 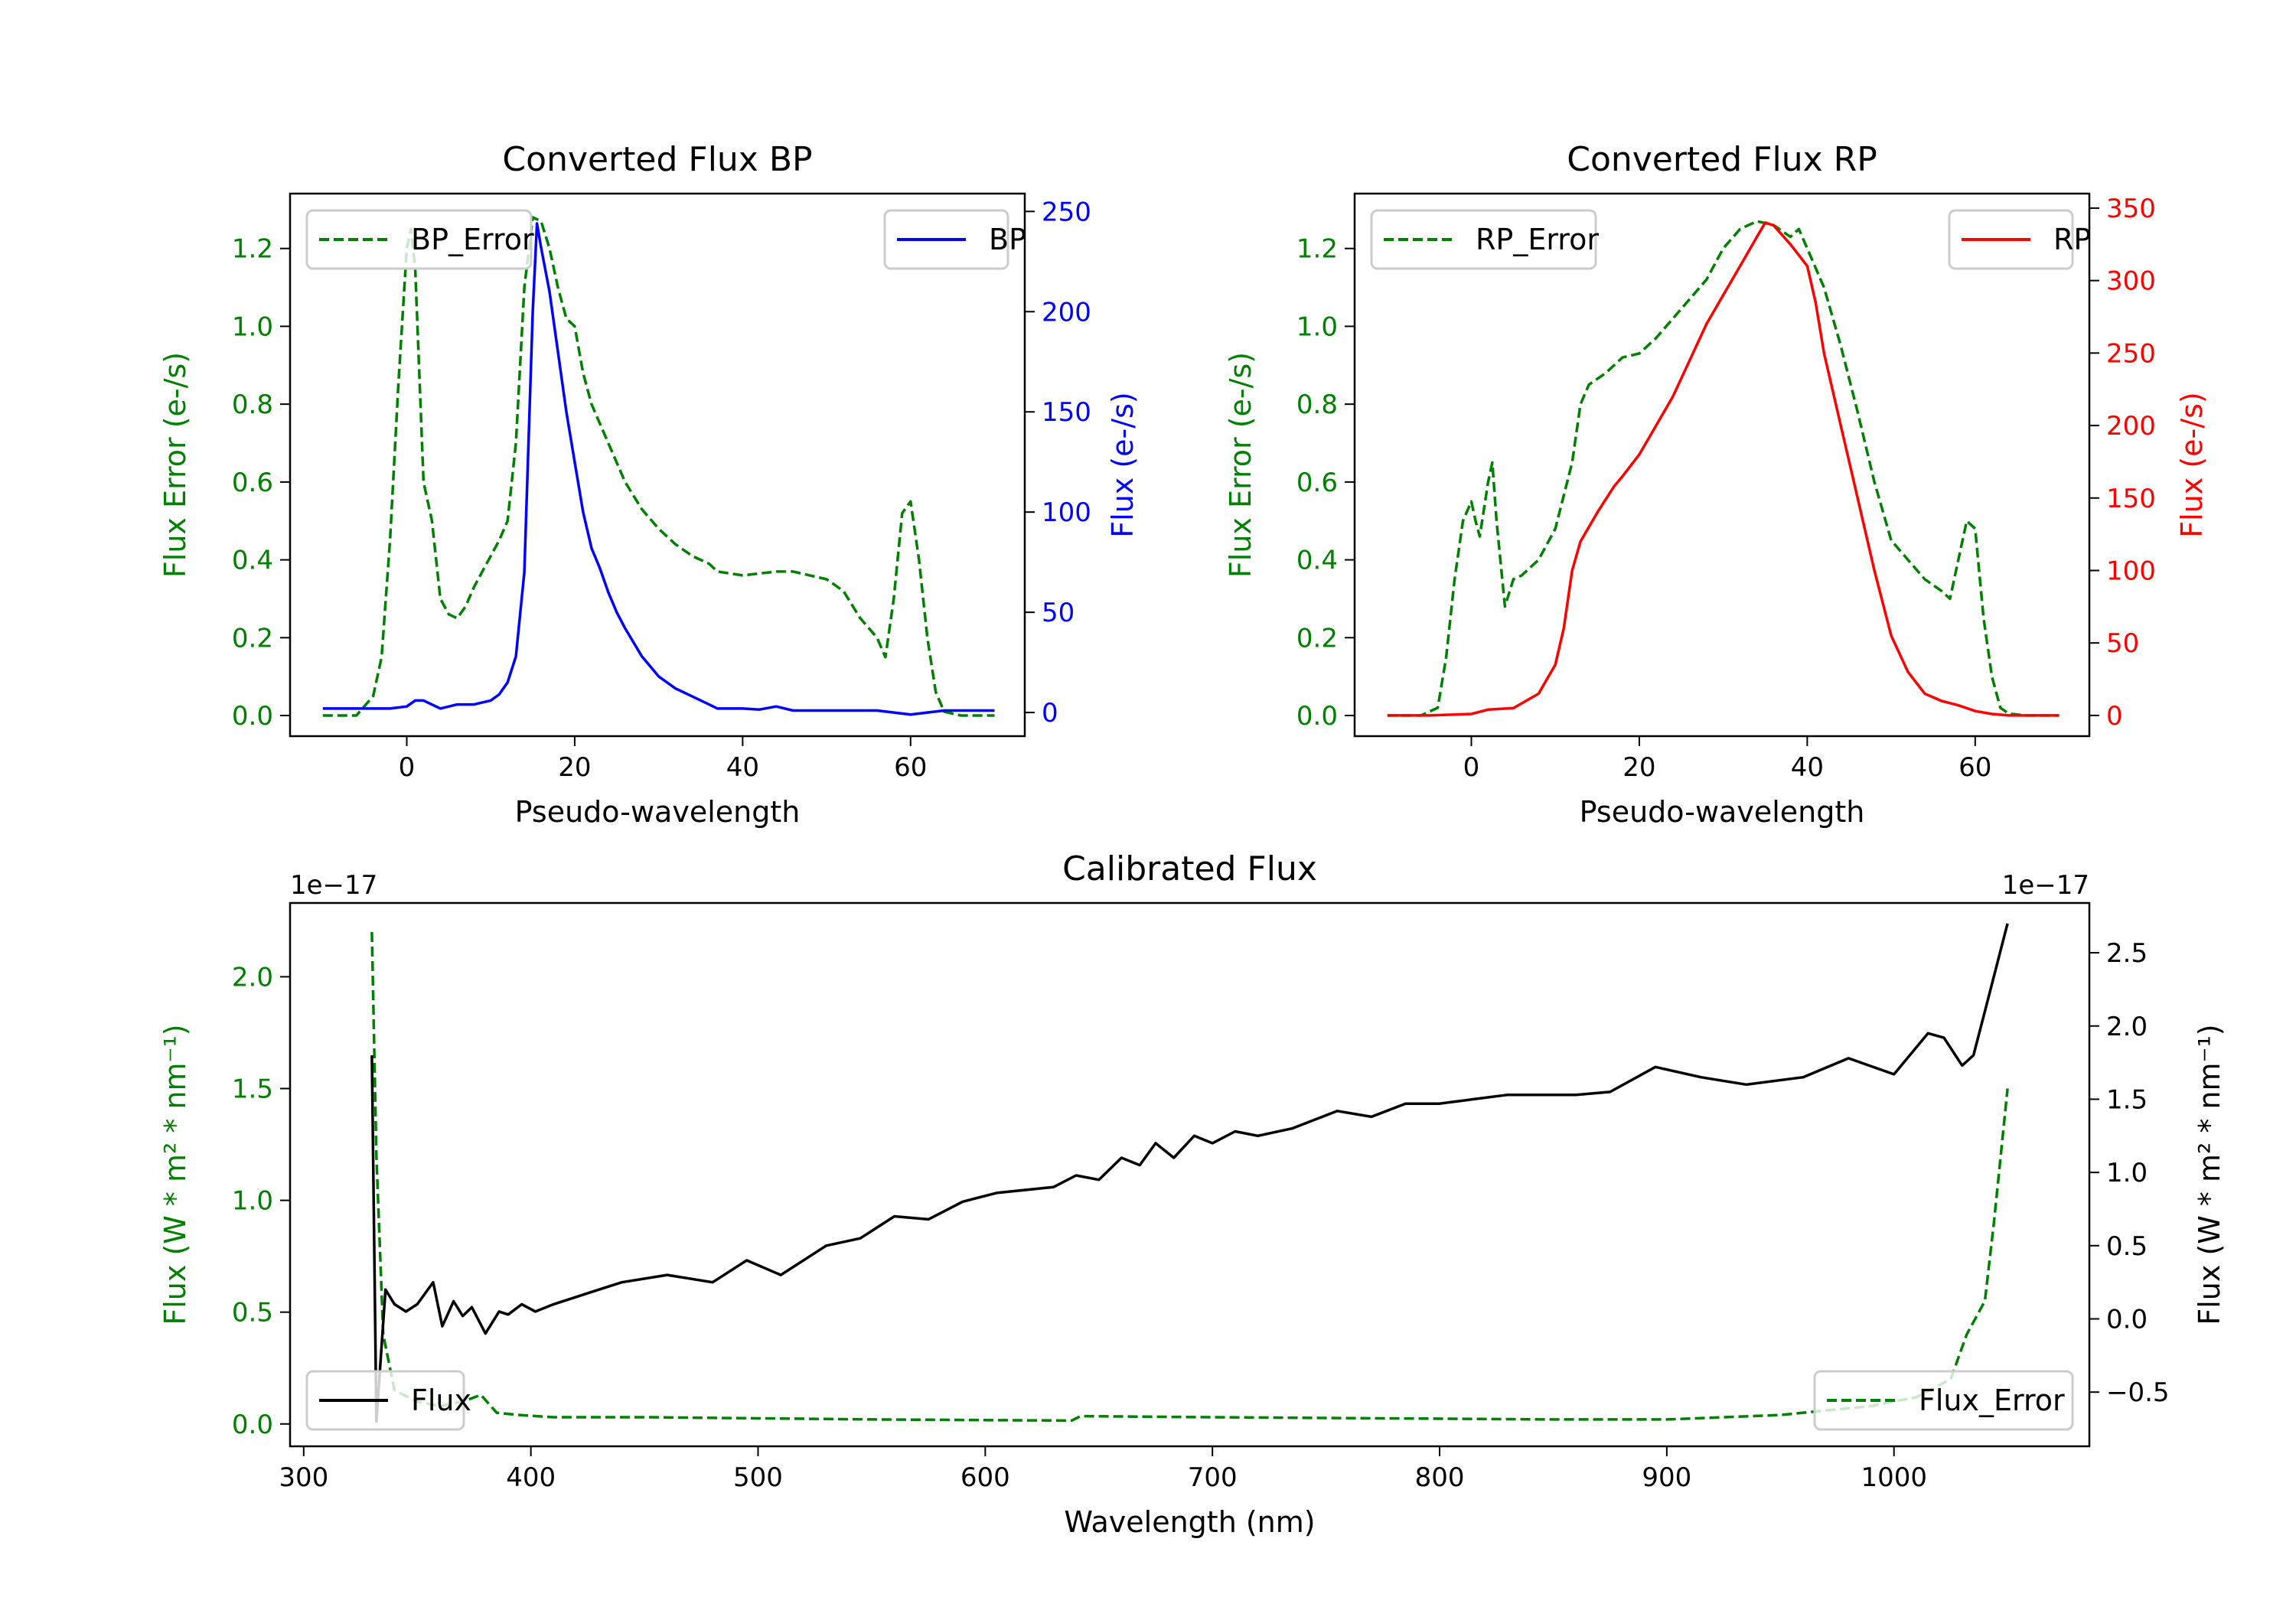 What do you see at coordinates (758, 1477) in the screenshot?
I see `x-tick-label: 500` at bounding box center [758, 1477].